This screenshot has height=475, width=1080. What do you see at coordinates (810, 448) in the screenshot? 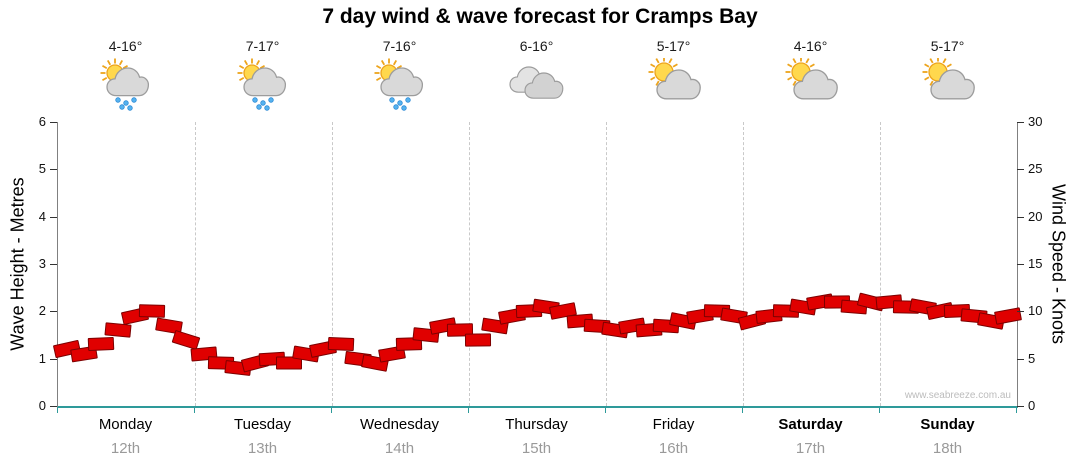
I see `day-date: 17th` at bounding box center [810, 448].